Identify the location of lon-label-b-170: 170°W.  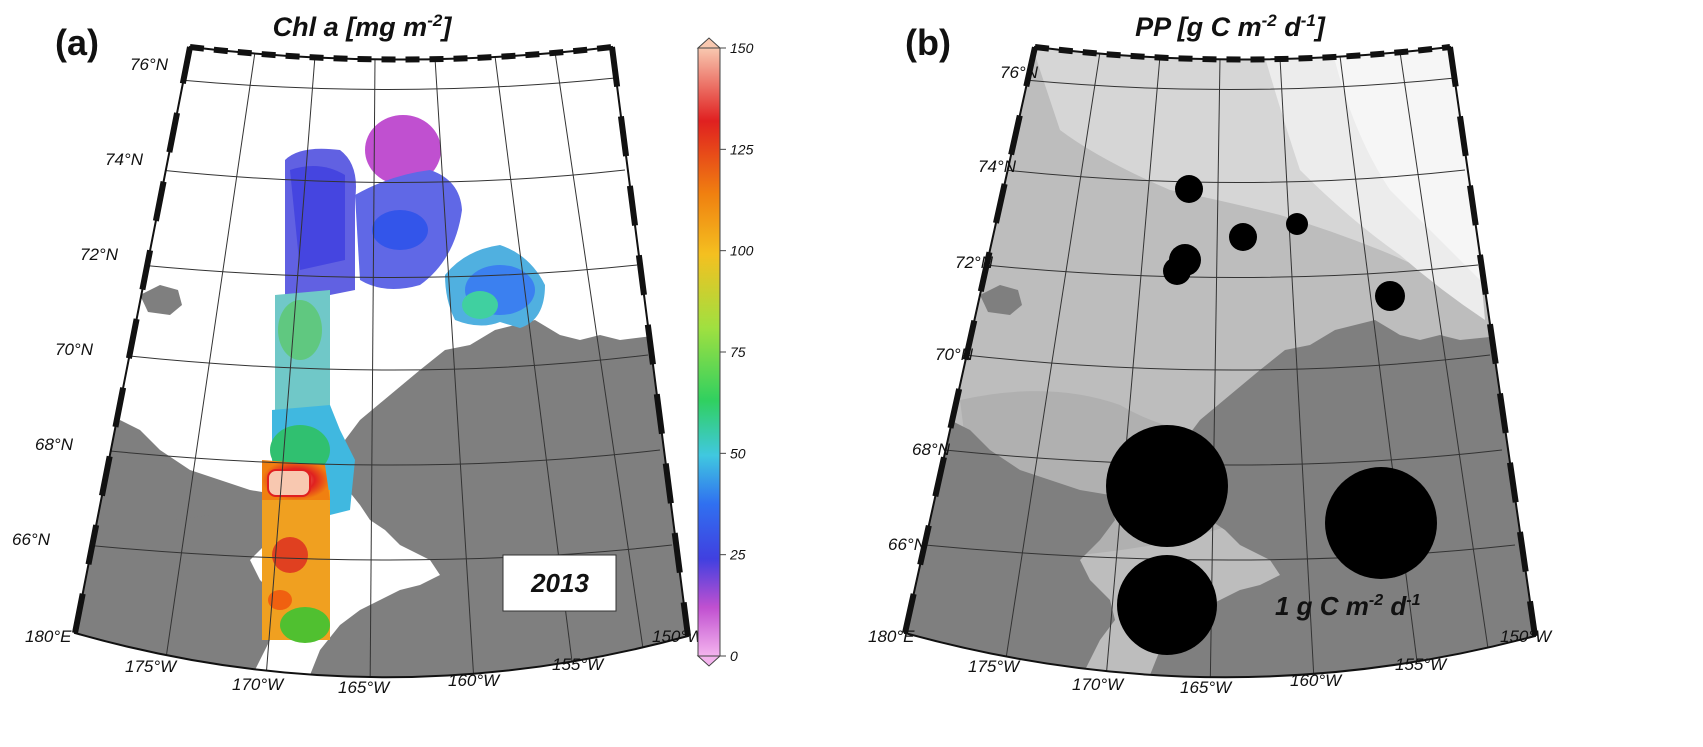
(1098, 684).